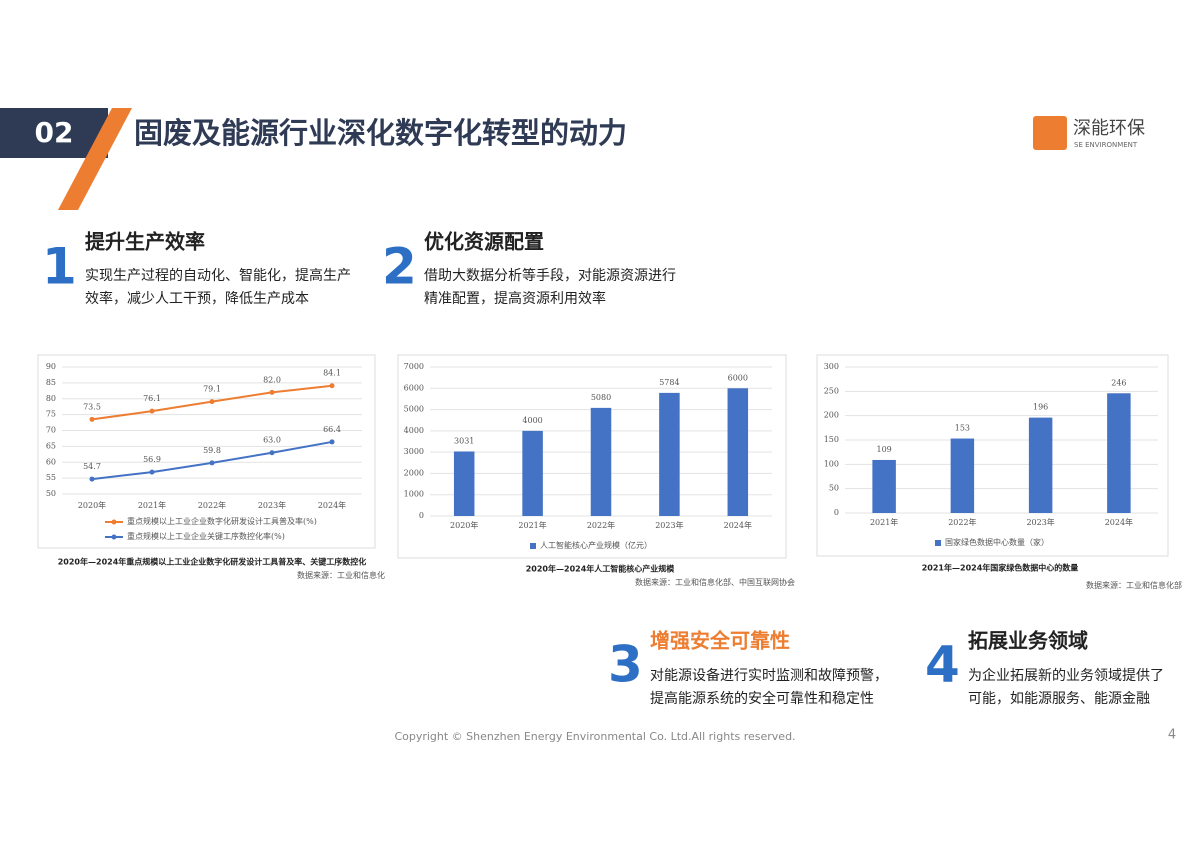  Describe the element at coordinates (1059, 699) in the screenshot. I see `point-desc: 可能，如能源服务、能源金融` at that location.